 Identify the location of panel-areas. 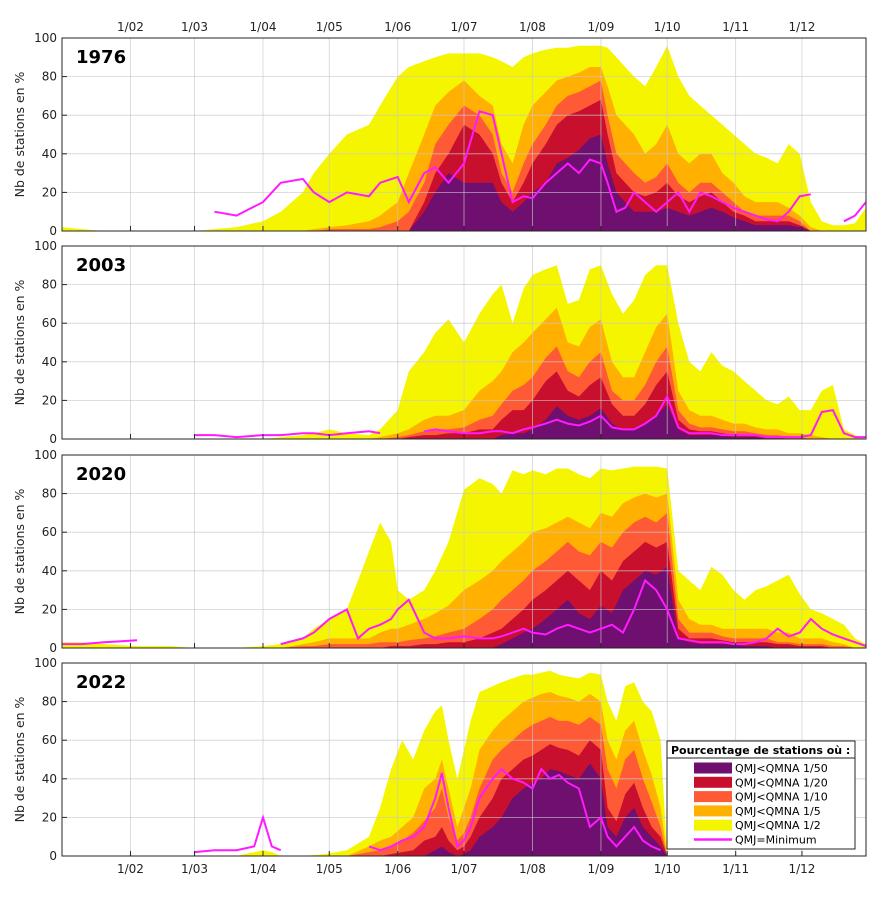
(365, 763).